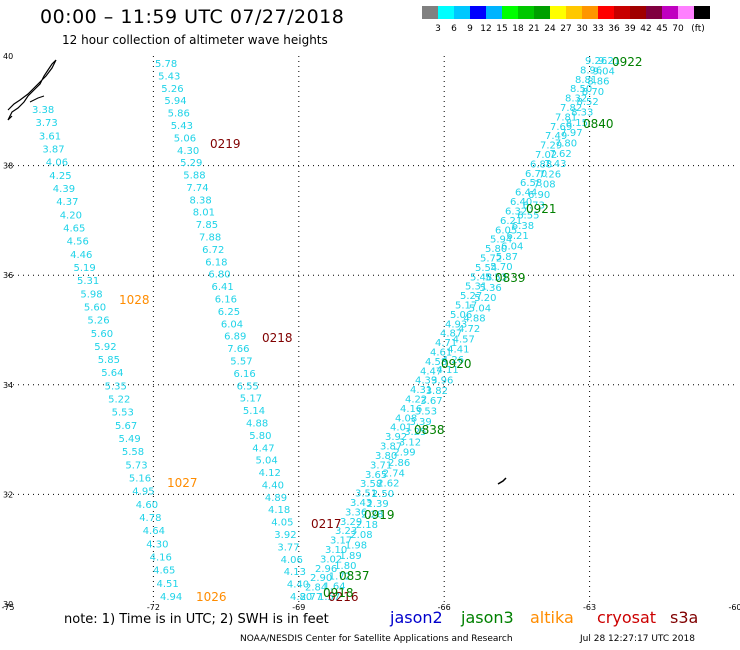  Describe the element at coordinates (476, 287) in the screenshot. I see `wave-height-label: 5.31` at that location.